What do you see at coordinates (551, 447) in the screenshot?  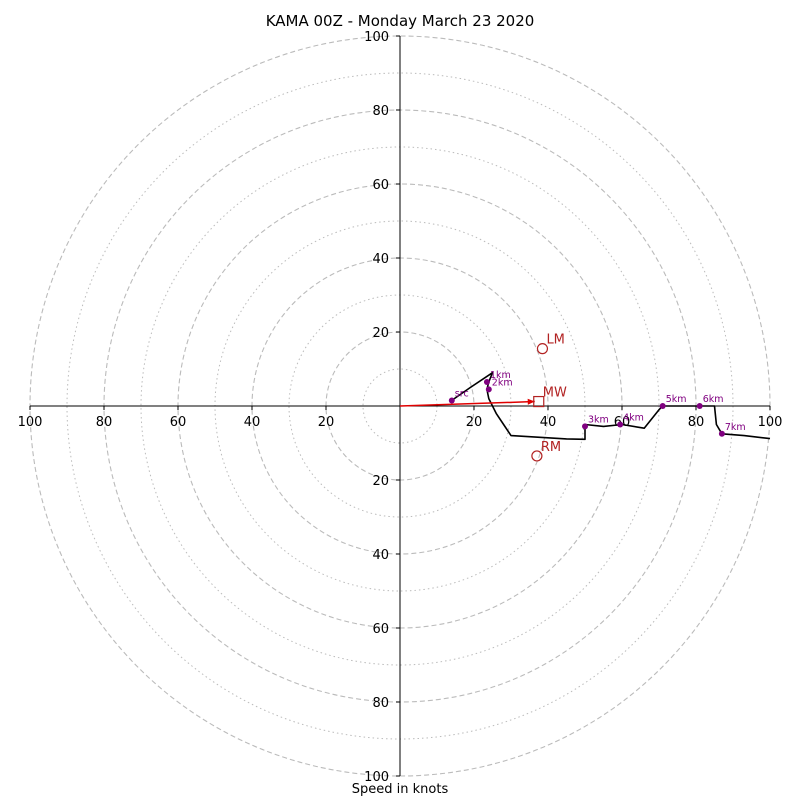 I see `storm-motion-label: RM` at bounding box center [551, 447].